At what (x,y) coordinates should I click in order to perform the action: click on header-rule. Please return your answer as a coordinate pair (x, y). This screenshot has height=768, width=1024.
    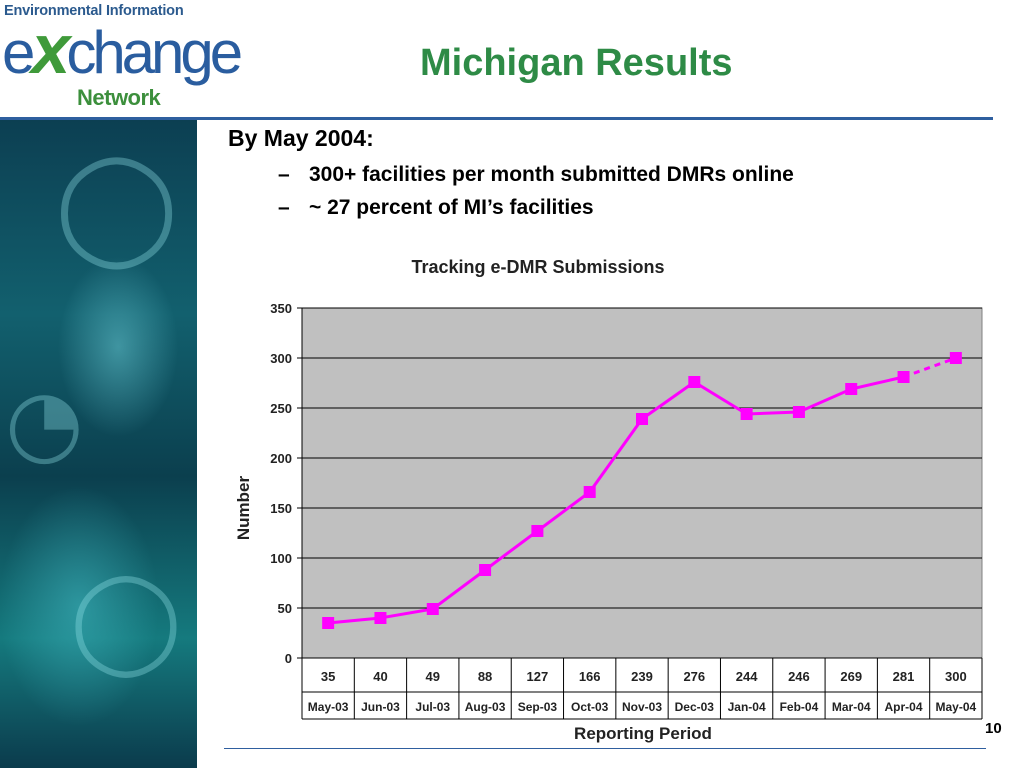
    Looking at the image, I should click on (496, 118).